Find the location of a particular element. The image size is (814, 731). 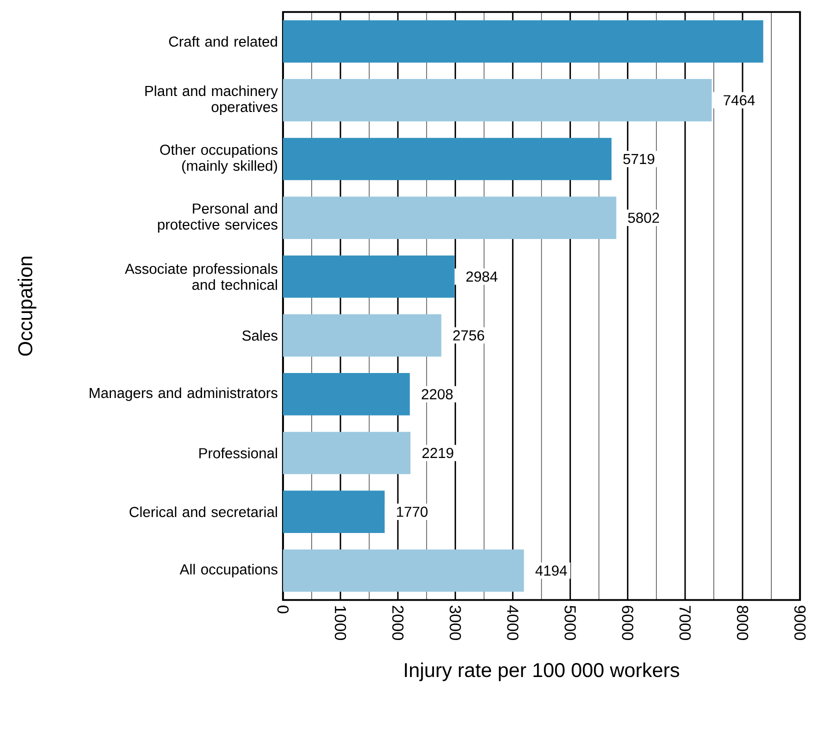

data-label: 7464 is located at coordinates (739, 100).